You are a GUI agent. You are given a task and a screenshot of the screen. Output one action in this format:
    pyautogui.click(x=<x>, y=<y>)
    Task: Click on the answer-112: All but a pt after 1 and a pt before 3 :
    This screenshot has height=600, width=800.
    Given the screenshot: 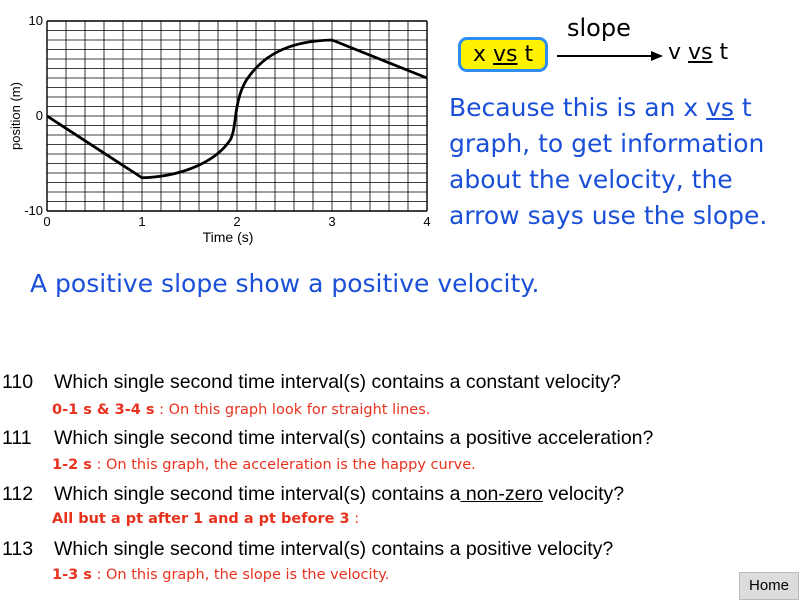 What is the action you would take?
    pyautogui.click(x=206, y=519)
    